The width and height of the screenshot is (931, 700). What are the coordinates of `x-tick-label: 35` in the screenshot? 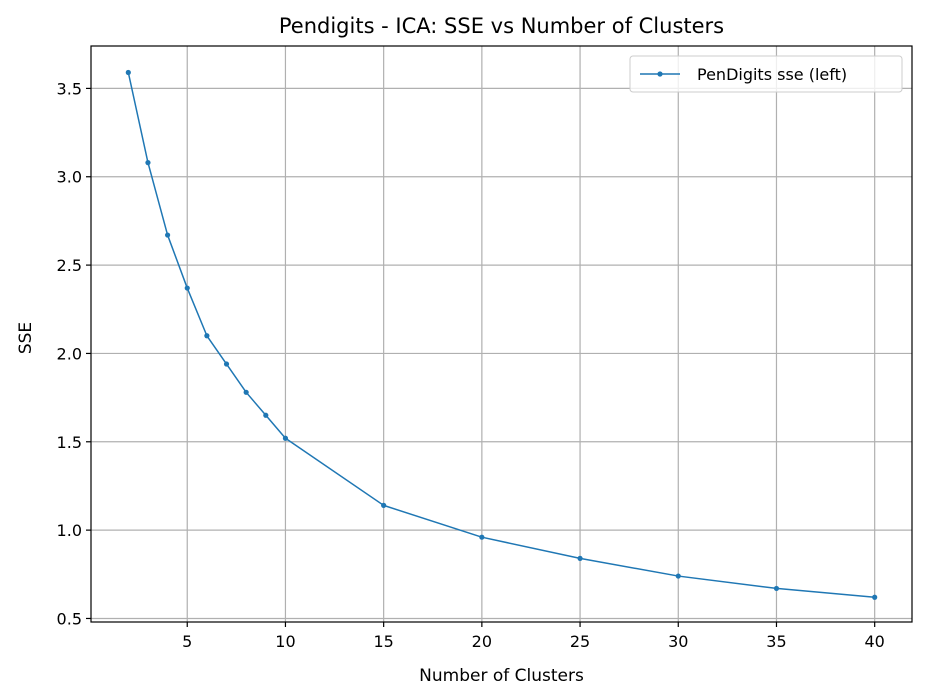 It's located at (776, 641).